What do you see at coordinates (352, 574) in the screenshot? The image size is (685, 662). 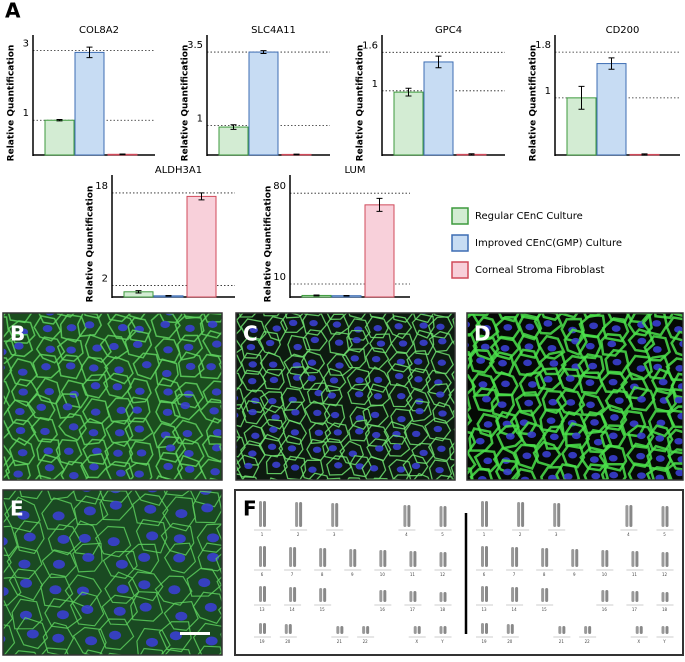 I see `karyotype-label: 9` at bounding box center [352, 574].